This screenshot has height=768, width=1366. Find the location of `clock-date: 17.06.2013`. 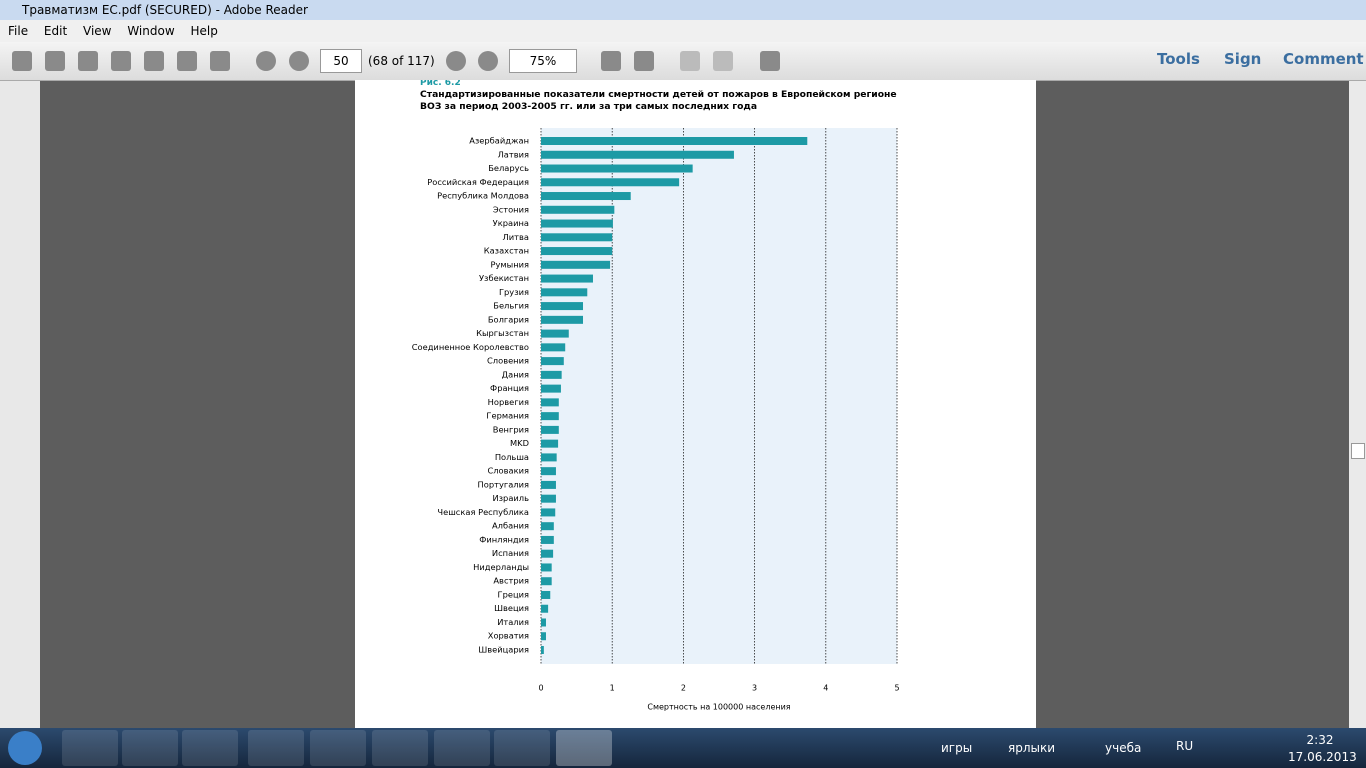

clock-date: 17.06.2013 is located at coordinates (1322, 757).